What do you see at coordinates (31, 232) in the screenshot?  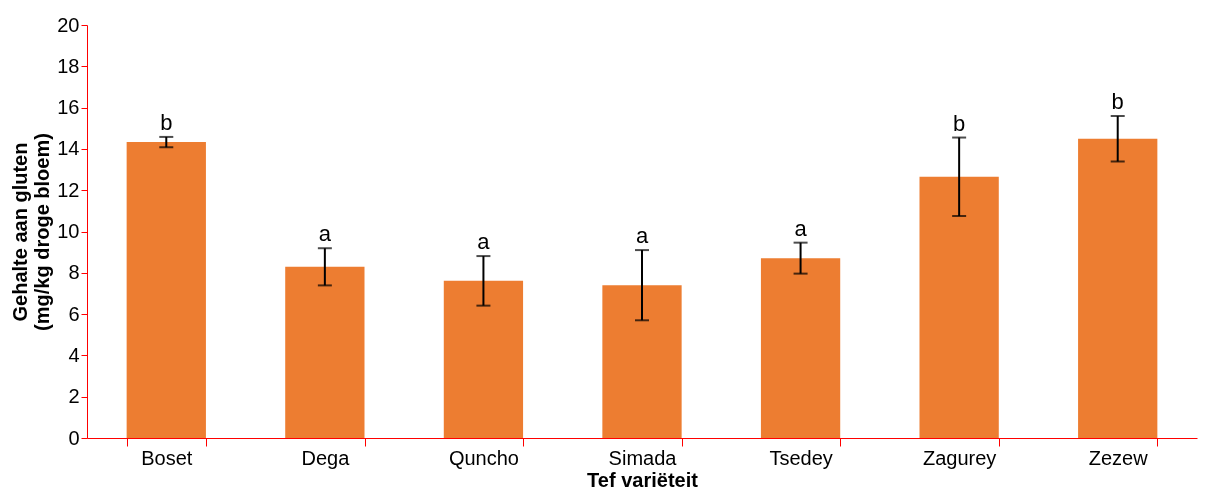 I see `y-axis-title: Gehalte aan gluten (mg/kg droge bloem)` at bounding box center [31, 232].